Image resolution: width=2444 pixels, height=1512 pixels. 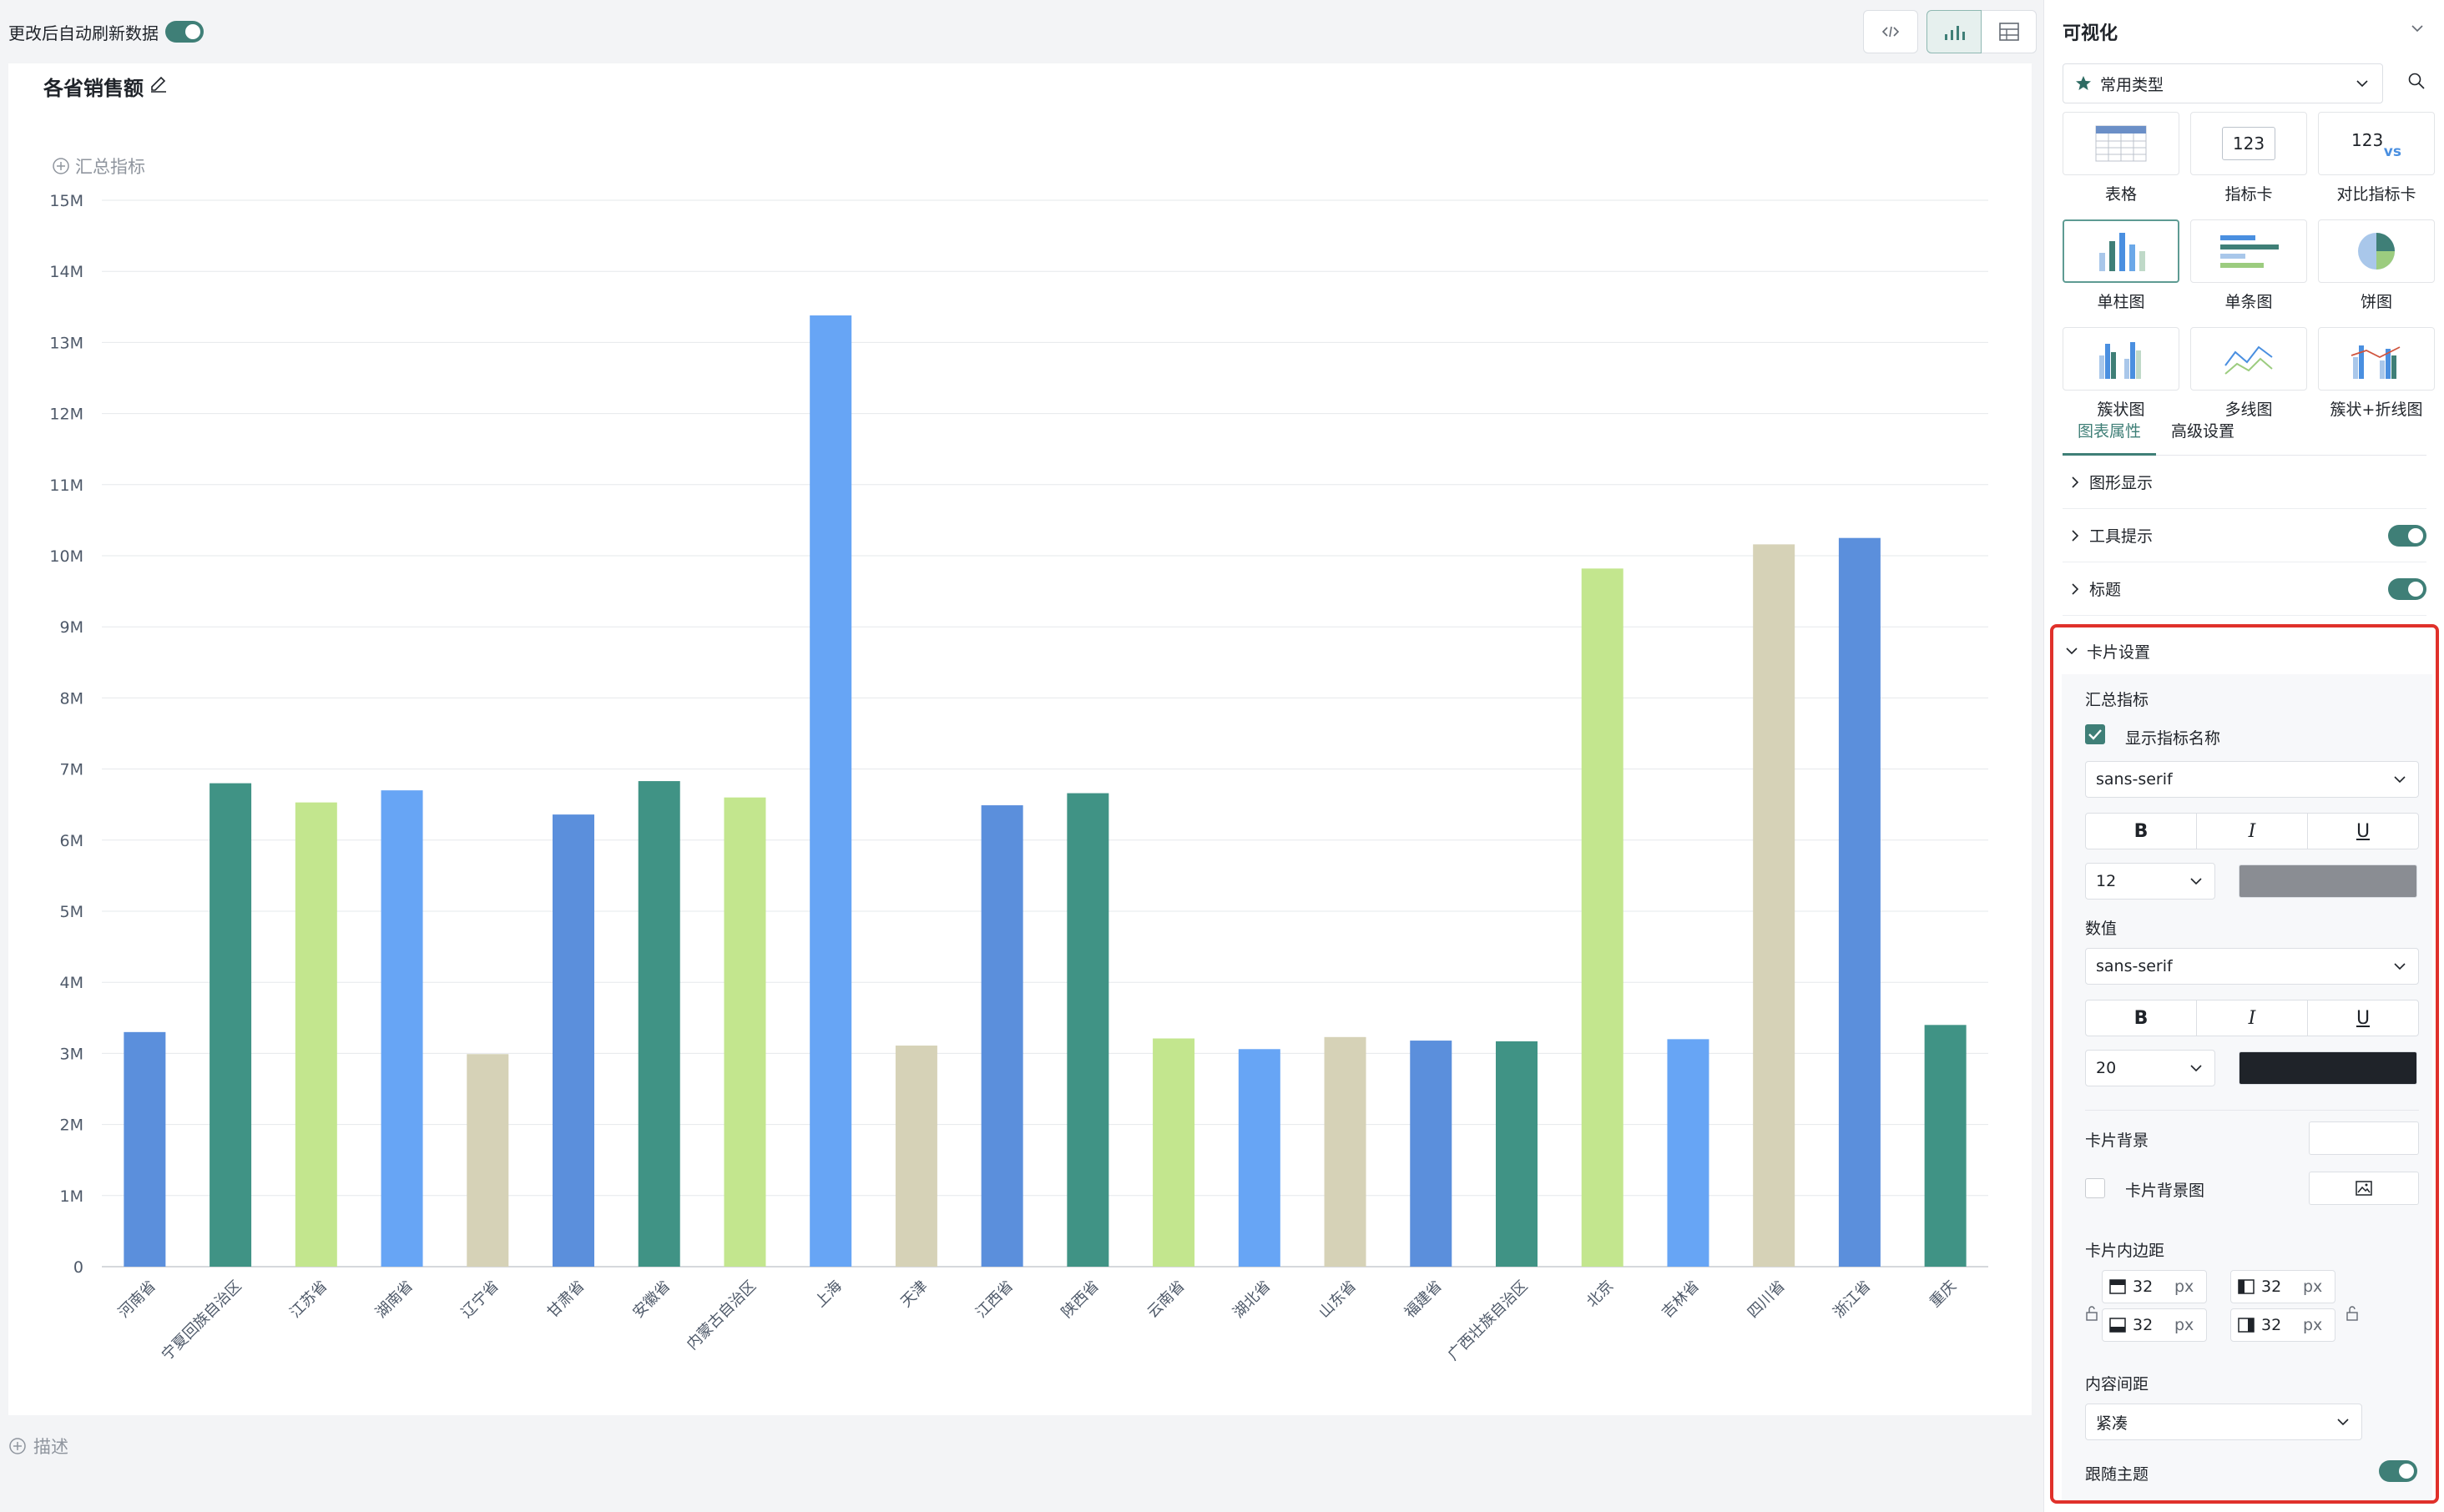 I want to click on chart-type-grid: 表格 123 指标卡 123 vs 对比指标卡 单柱图, so click(x=2249, y=266).